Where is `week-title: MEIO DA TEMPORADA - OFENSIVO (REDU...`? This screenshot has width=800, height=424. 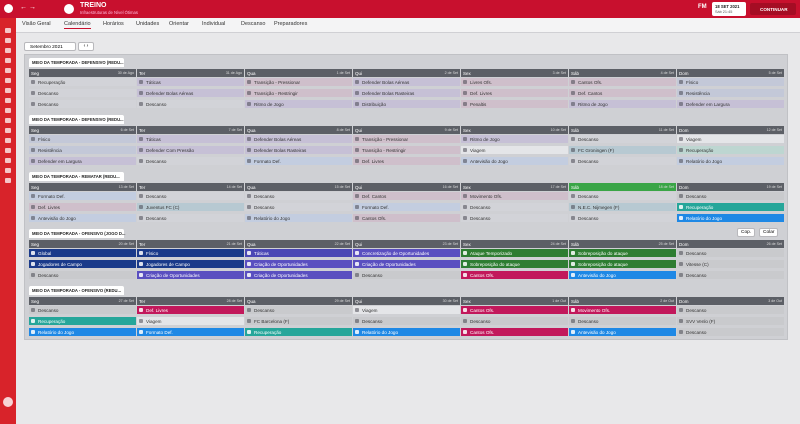
week-title: MEIO DA TEMPORADA - OFENSIVO (REDU... is located at coordinates (76, 290).